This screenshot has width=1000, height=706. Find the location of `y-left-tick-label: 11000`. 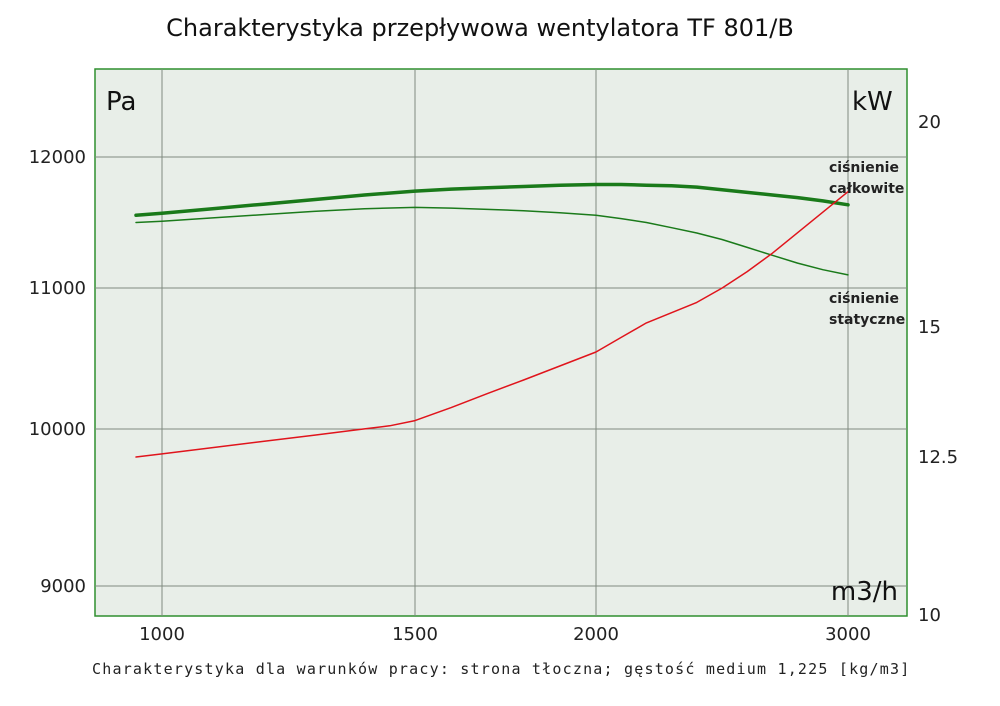

y-left-tick-label: 11000 is located at coordinates (57, 288).